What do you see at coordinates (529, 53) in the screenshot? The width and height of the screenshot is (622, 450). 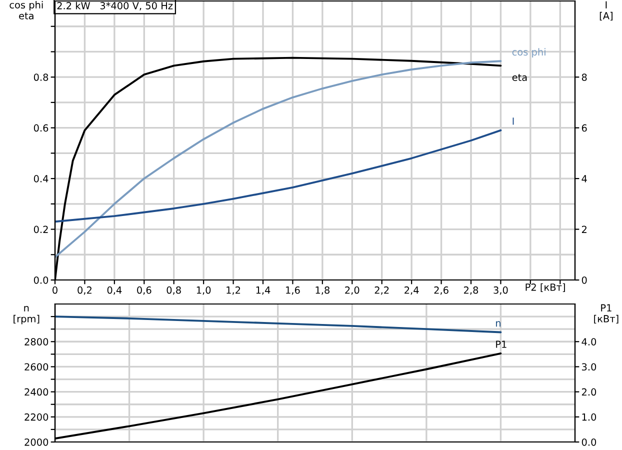 I see `series-label: cos phi` at bounding box center [529, 53].